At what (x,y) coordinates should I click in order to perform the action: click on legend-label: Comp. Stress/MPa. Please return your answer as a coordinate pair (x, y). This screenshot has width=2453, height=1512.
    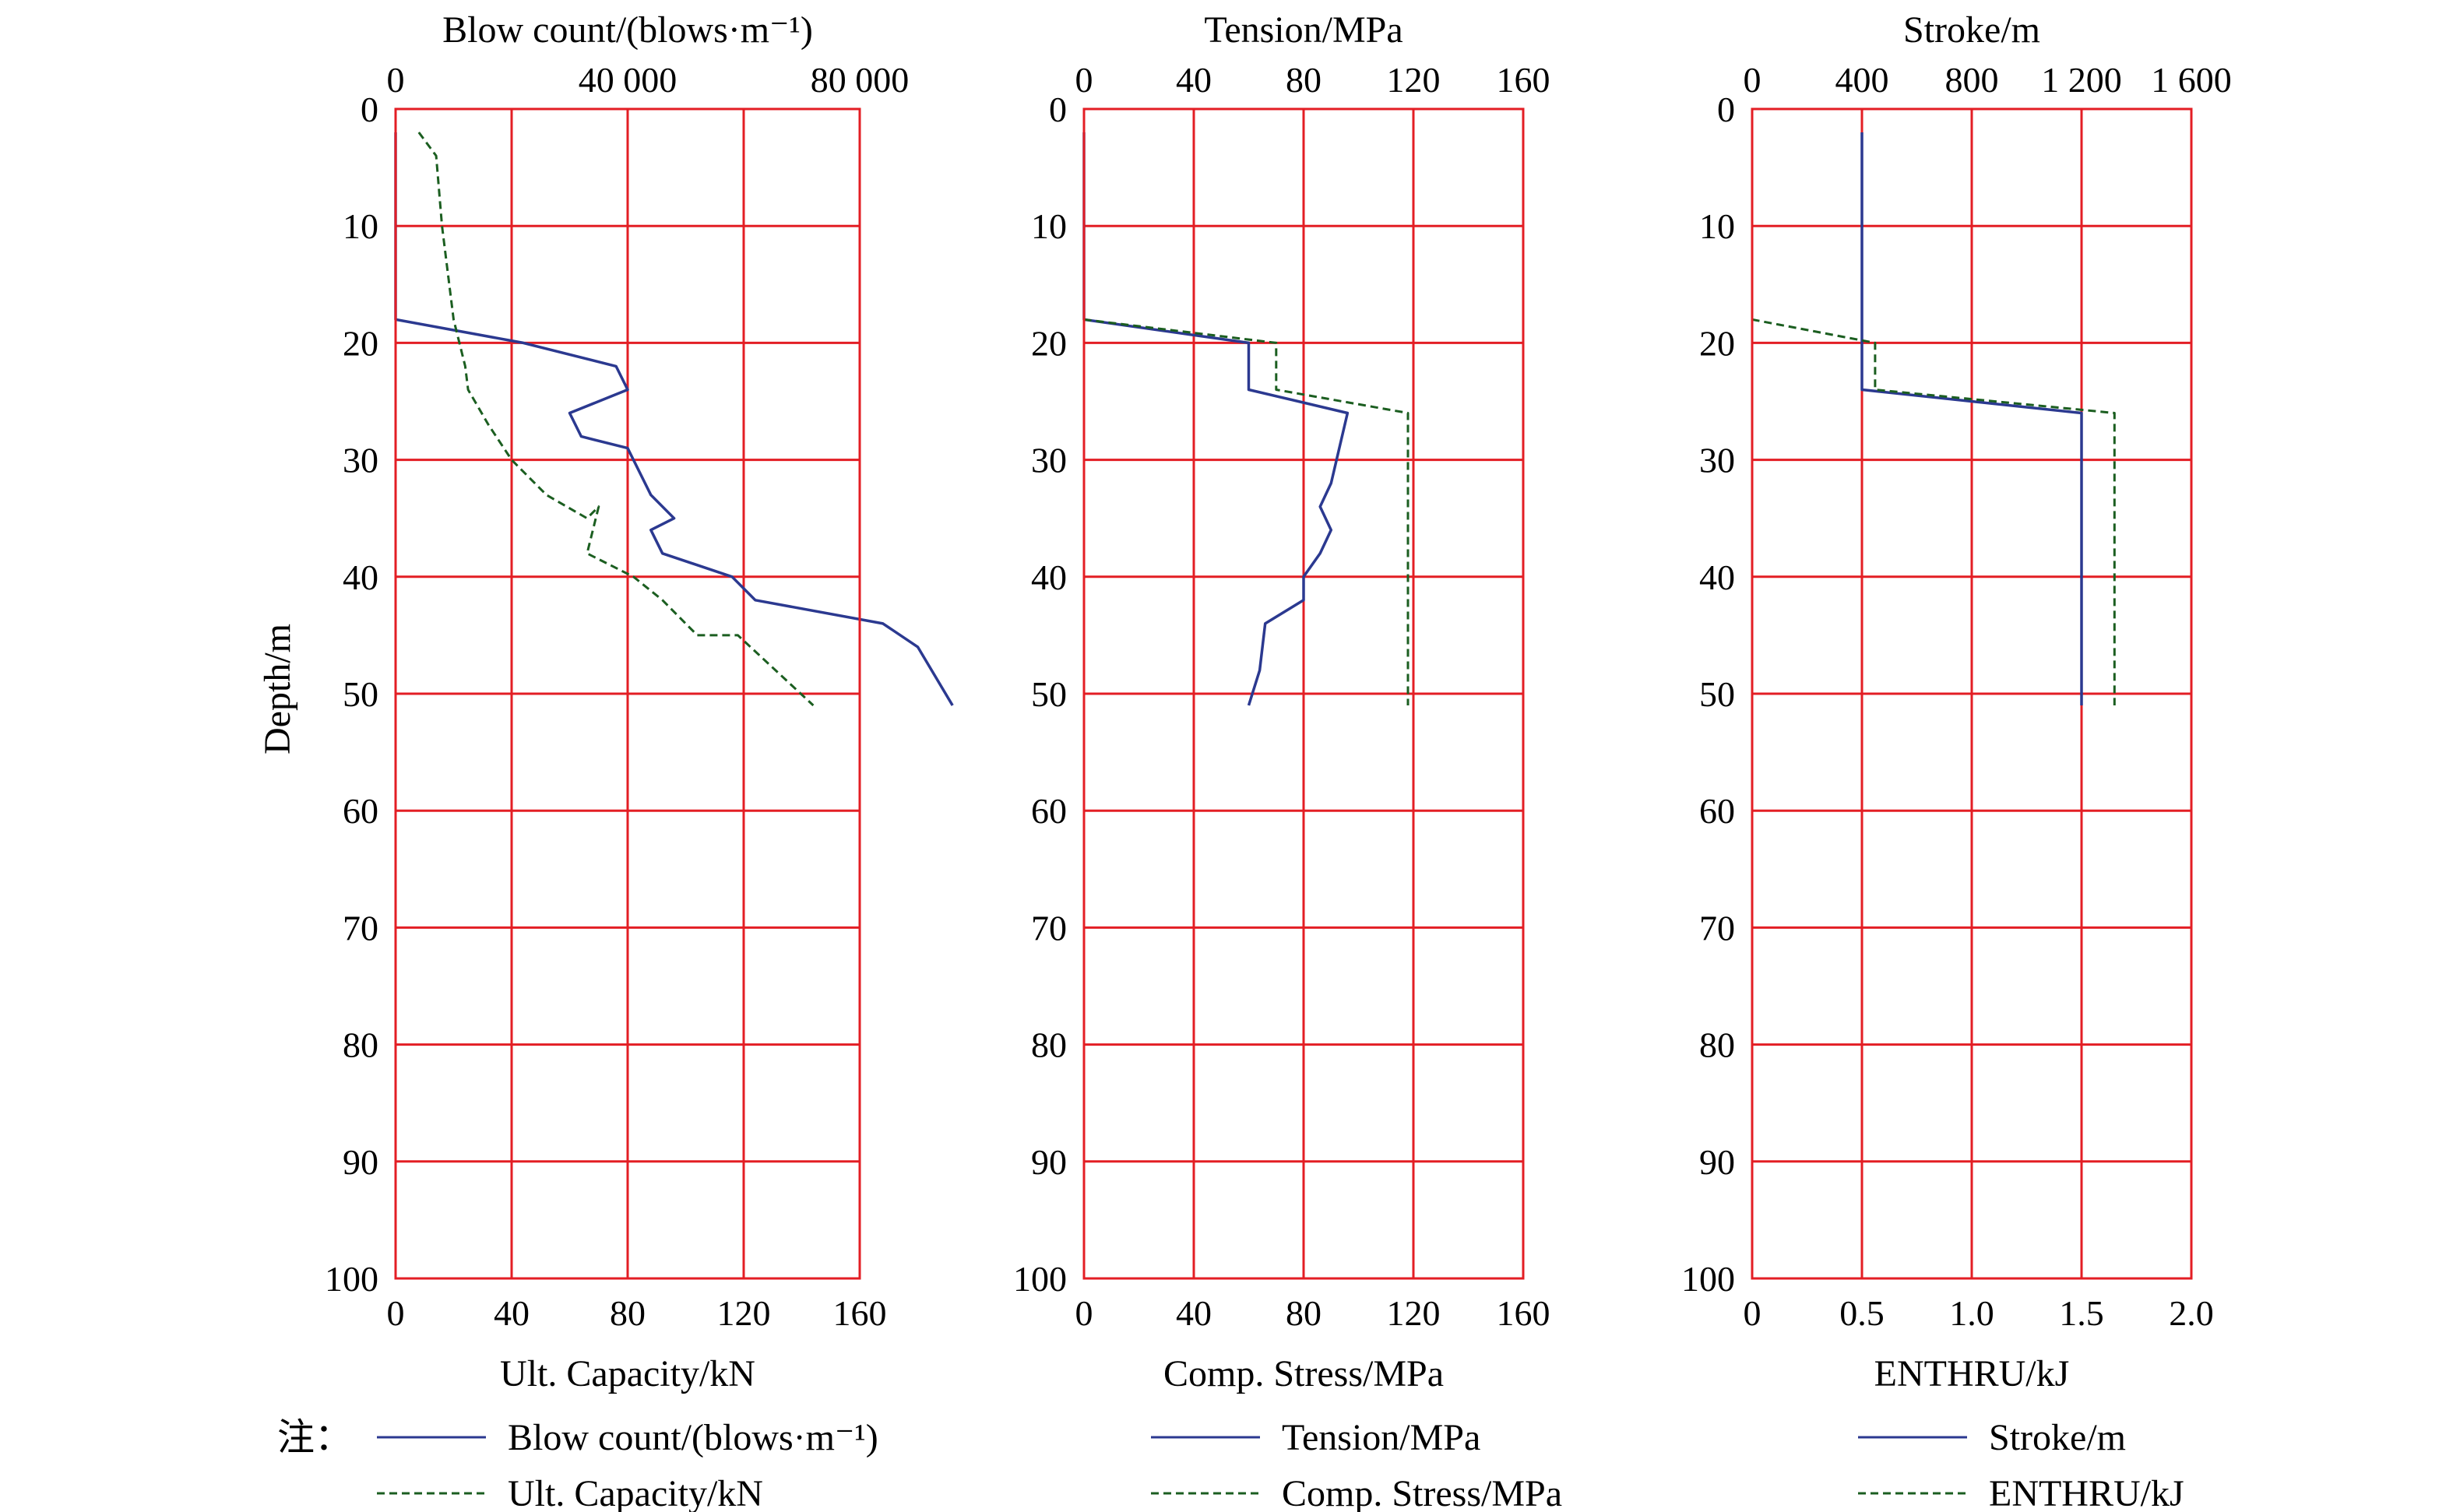
    Looking at the image, I should click on (1422, 1492).